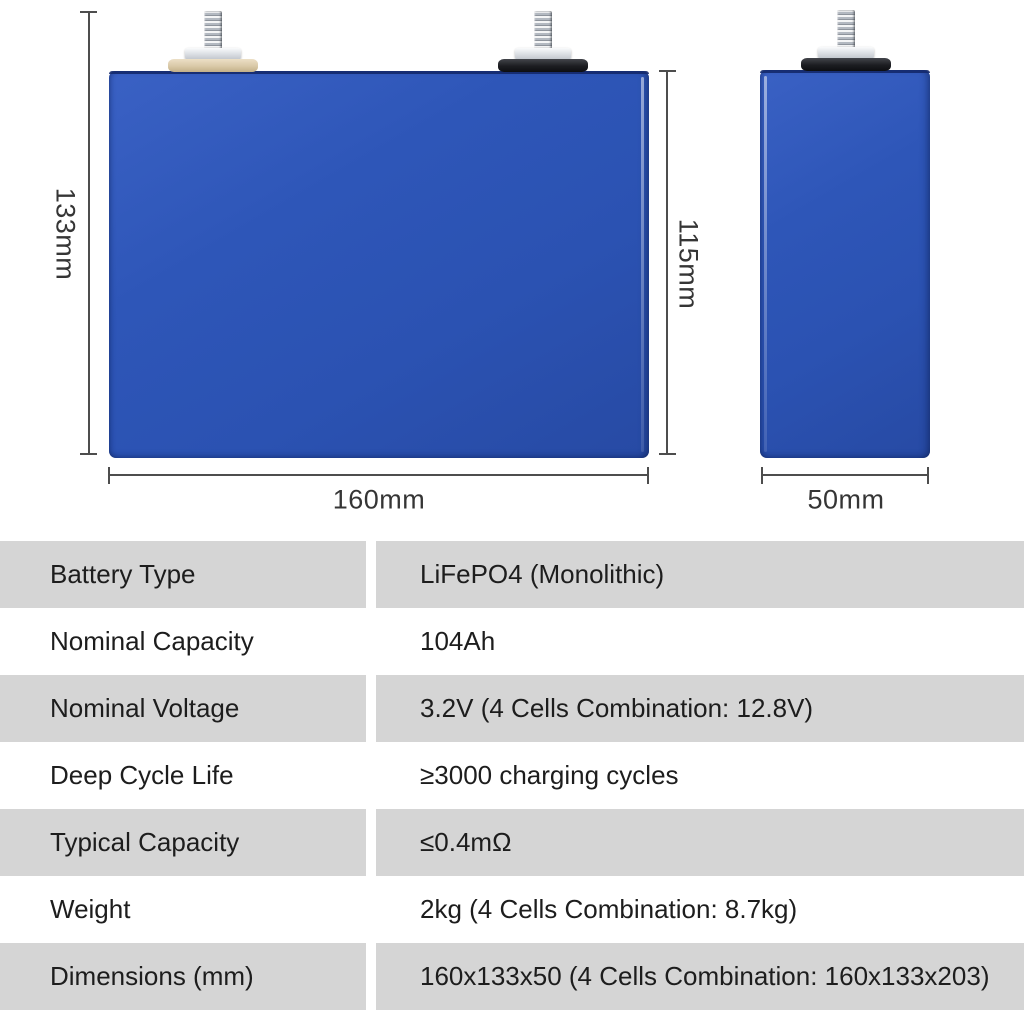 This screenshot has height=1024, width=1024. I want to click on spec-value: ≤0.4mΩ, so click(466, 842).